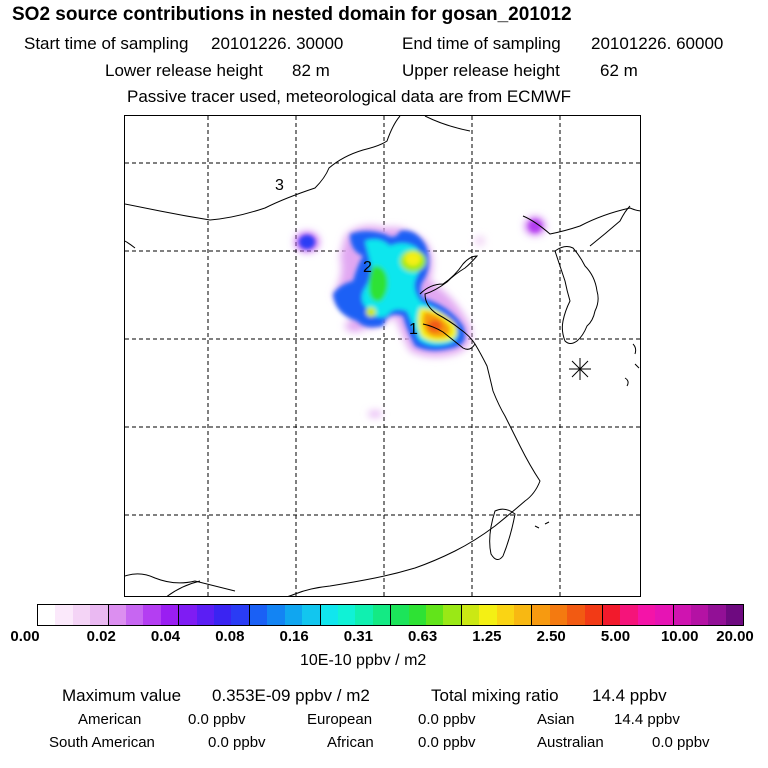  What do you see at coordinates (580, 369) in the screenshot?
I see `station-asterisk-icon` at bounding box center [580, 369].